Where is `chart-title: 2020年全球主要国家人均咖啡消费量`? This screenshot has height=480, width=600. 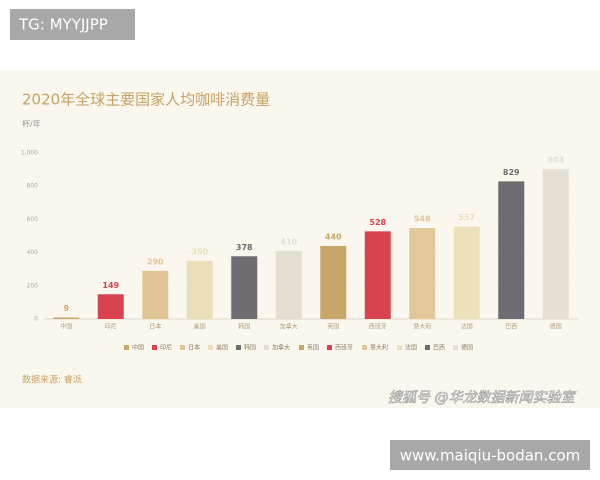
chart-title: 2020年全球主要国家人均咖啡消费量 is located at coordinates (146, 100).